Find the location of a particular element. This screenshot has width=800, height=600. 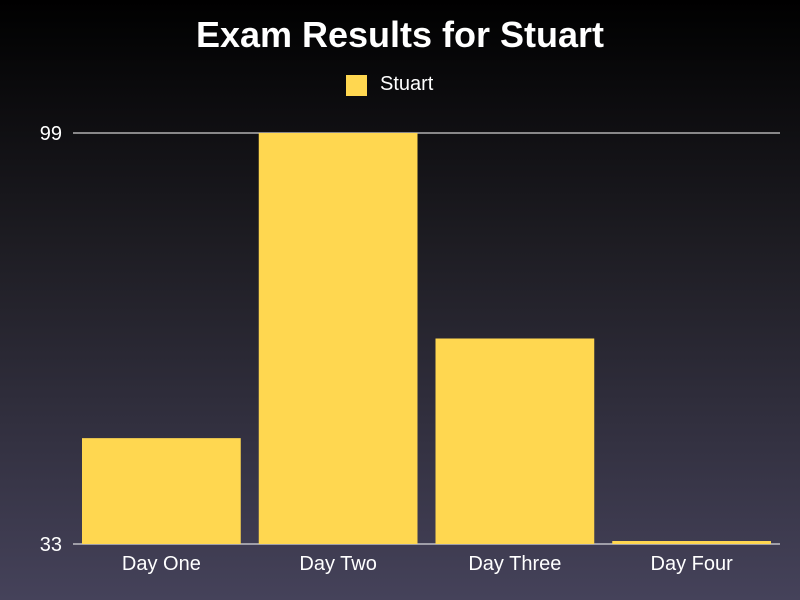

x-axis-labels: Day One Day Two Day Three Day Four is located at coordinates (427, 564).